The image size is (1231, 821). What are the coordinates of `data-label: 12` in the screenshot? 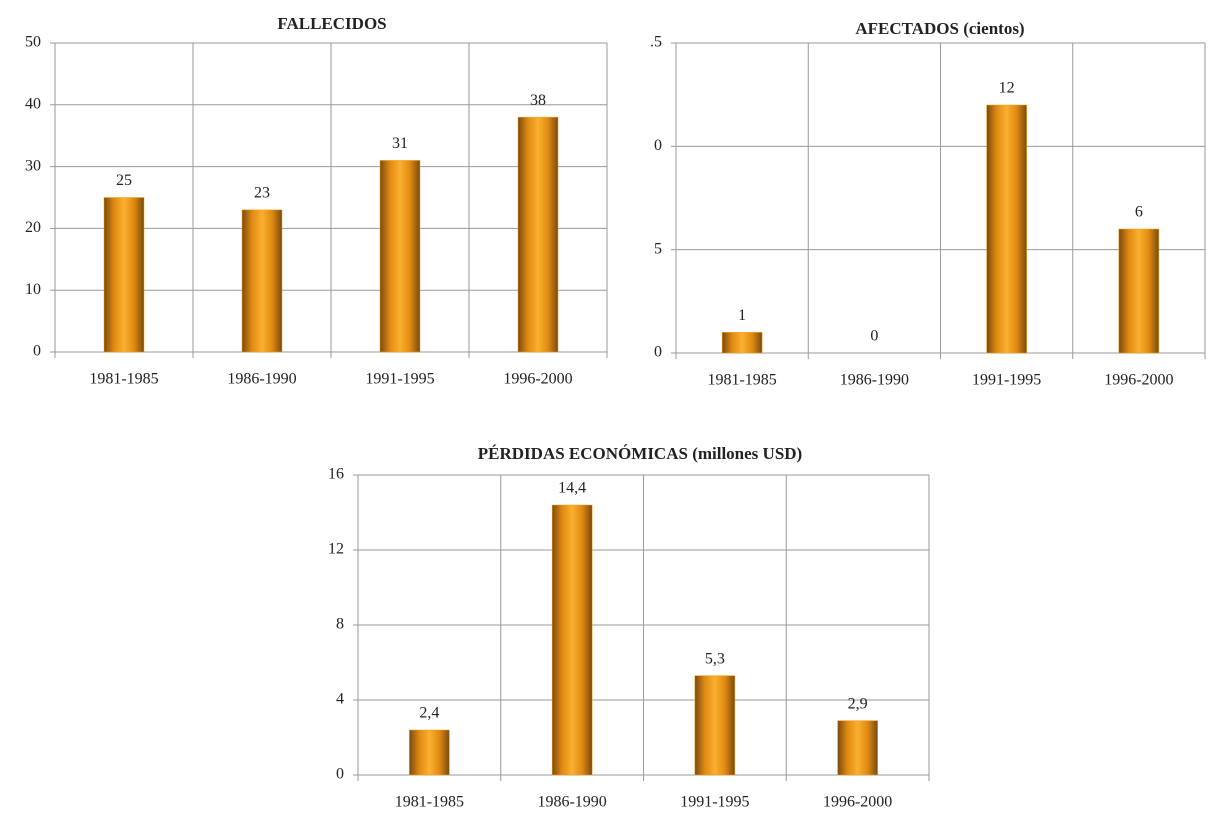 It's located at (1007, 88).